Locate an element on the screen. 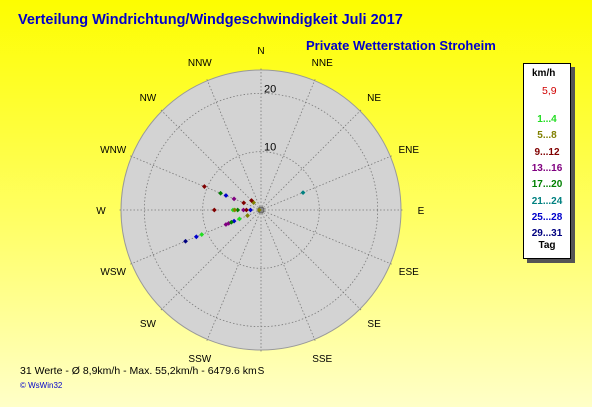 The width and height of the screenshot is (592, 407). direction-label-s: S is located at coordinates (261, 371).